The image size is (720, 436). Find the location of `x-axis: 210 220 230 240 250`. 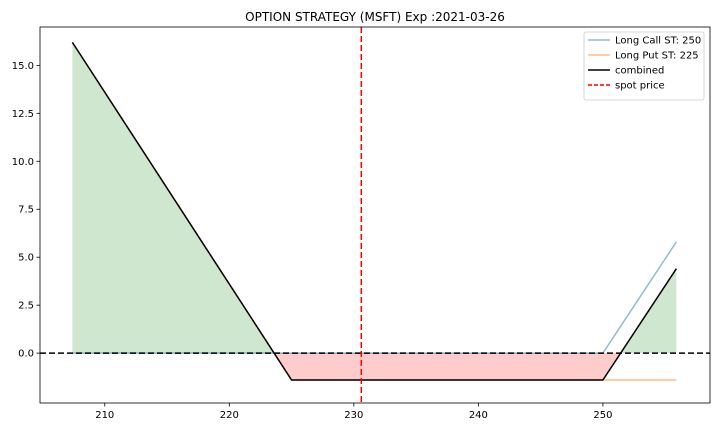

x-axis: 210 220 230 240 250 is located at coordinates (353, 412).